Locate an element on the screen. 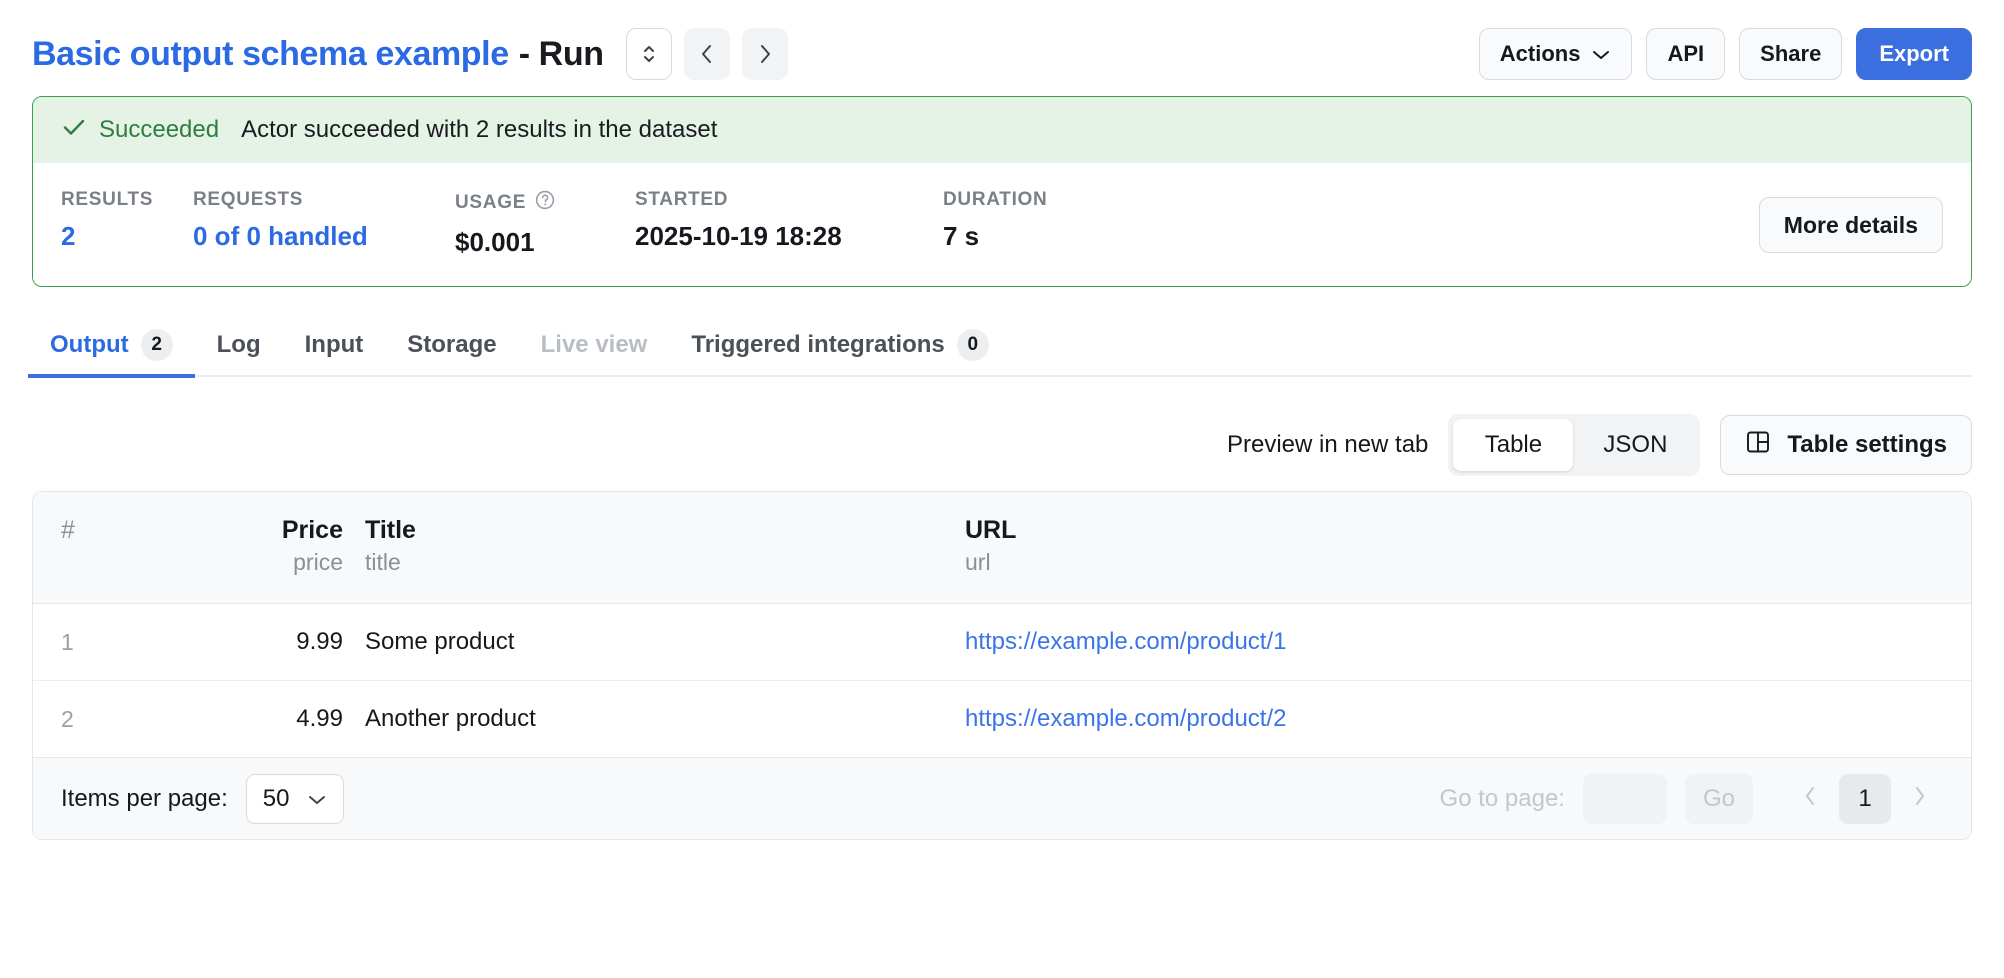 This screenshot has width=2004, height=978. tab-triggered-integrations: Triggered integrations 0 is located at coordinates (839, 347).